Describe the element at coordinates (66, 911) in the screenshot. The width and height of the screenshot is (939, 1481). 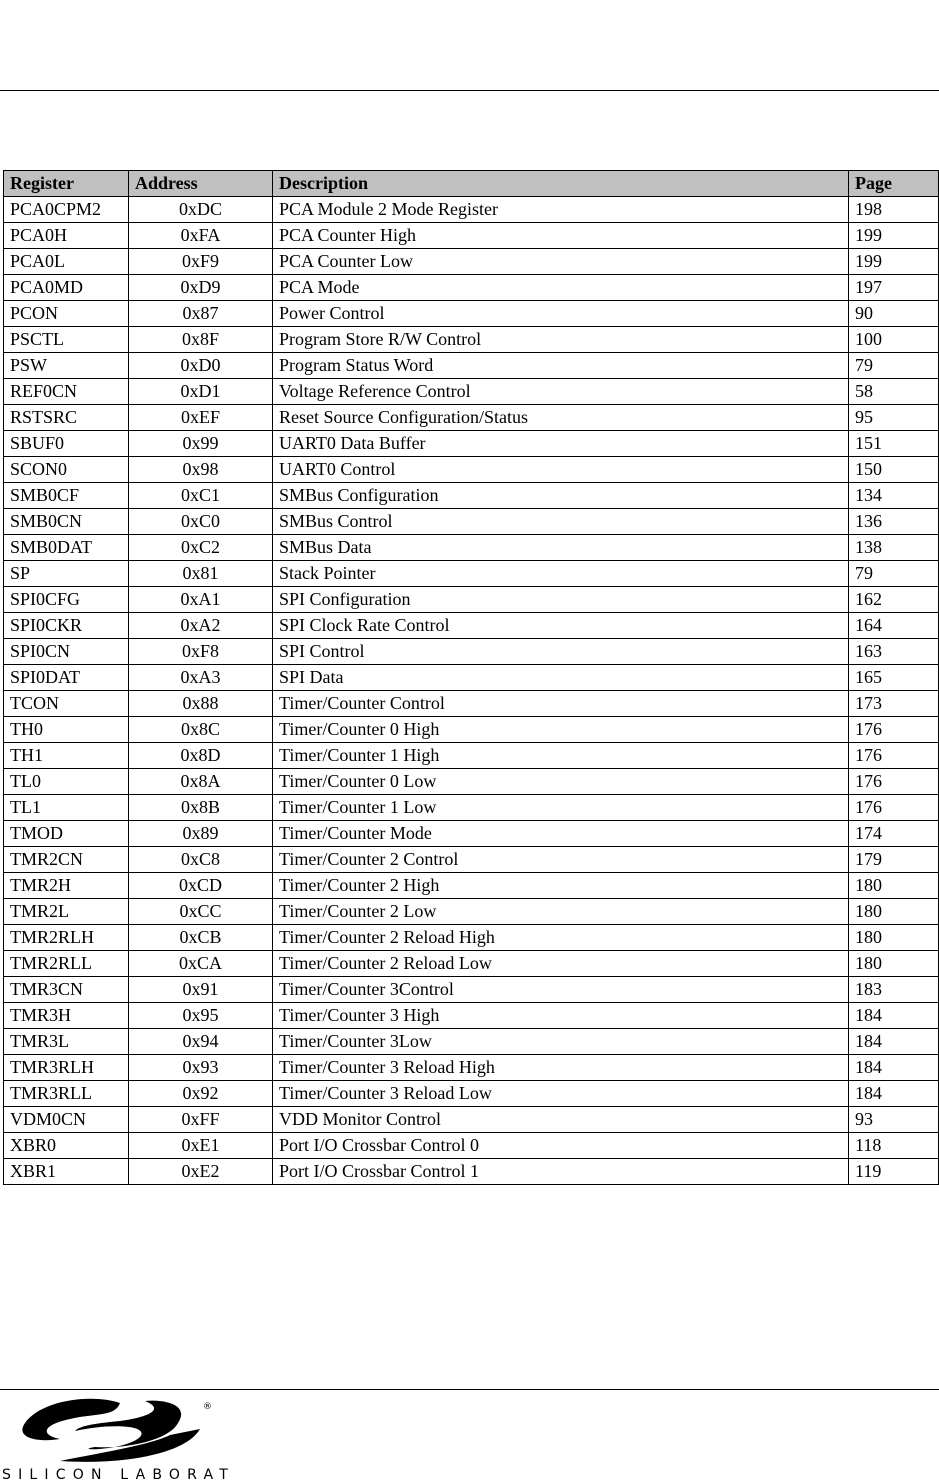
I see `register-cell: TMR2L` at that location.